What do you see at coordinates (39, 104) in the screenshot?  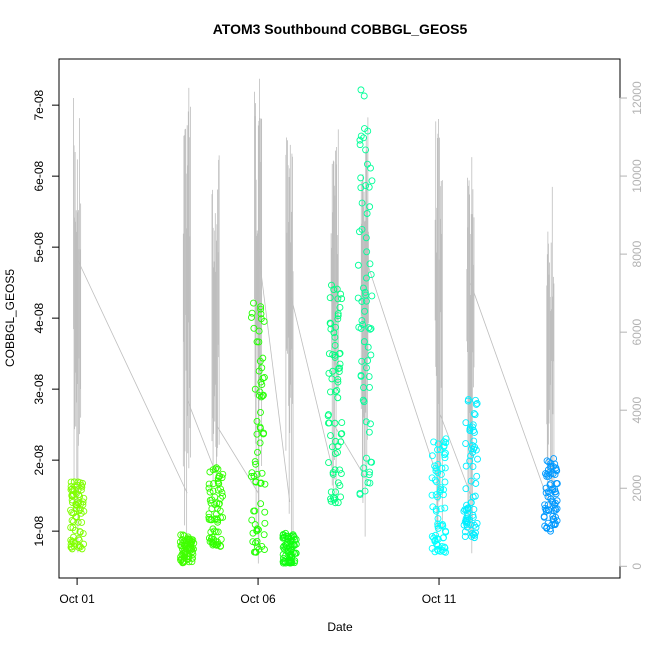 I see `y-tick-label: 7e-08` at bounding box center [39, 104].